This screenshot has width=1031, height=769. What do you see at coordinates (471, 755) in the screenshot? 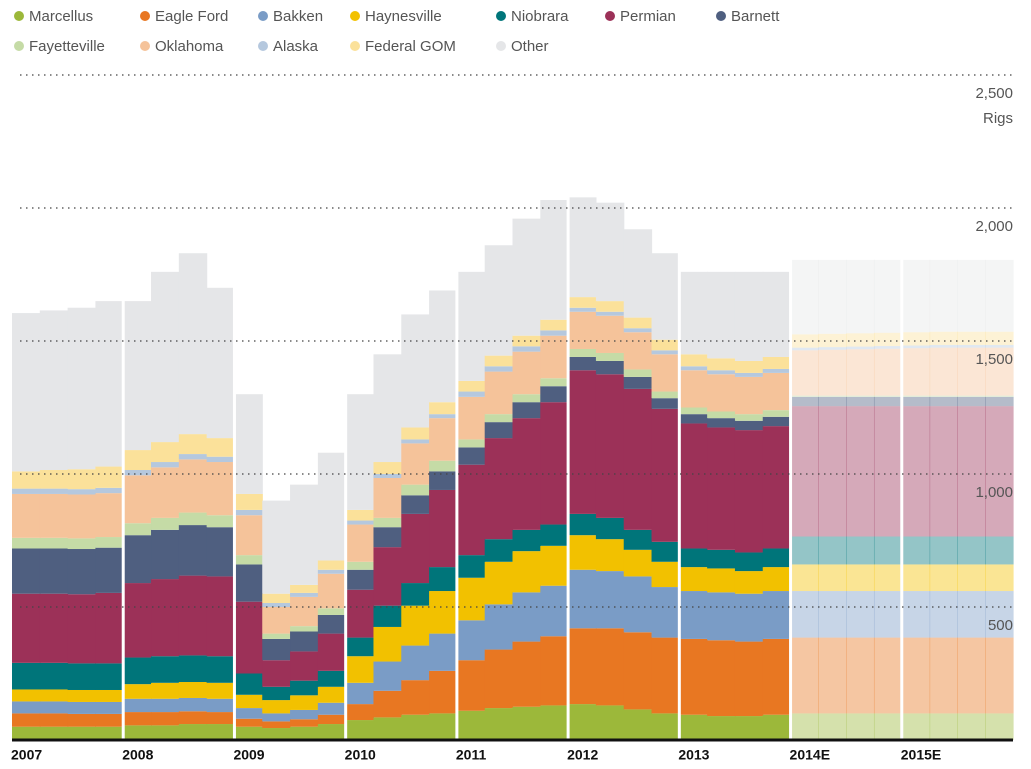
I see `x-tick-label: 2011` at bounding box center [471, 755].